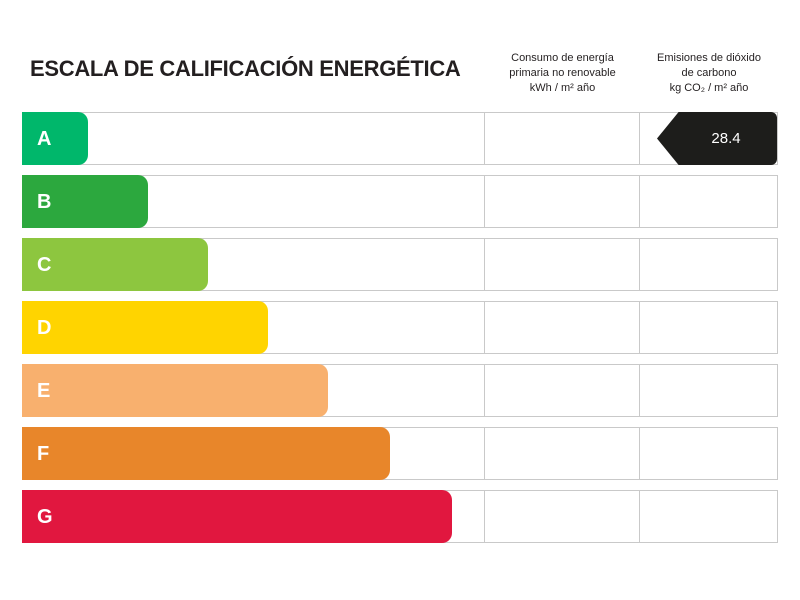 Image resolution: width=800 pixels, height=600 pixels. I want to click on consumption-cell-b, so click(561, 201).